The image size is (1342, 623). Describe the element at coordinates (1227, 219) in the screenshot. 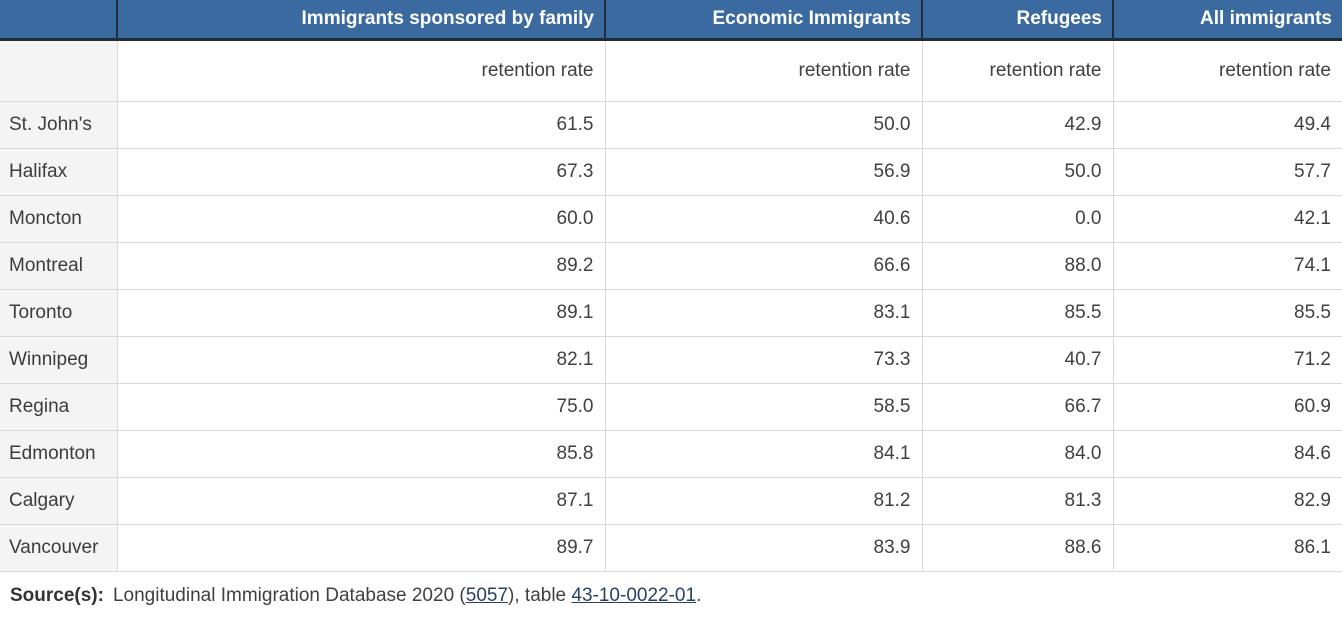

I see `retention-value-cell: 42.1` at that location.